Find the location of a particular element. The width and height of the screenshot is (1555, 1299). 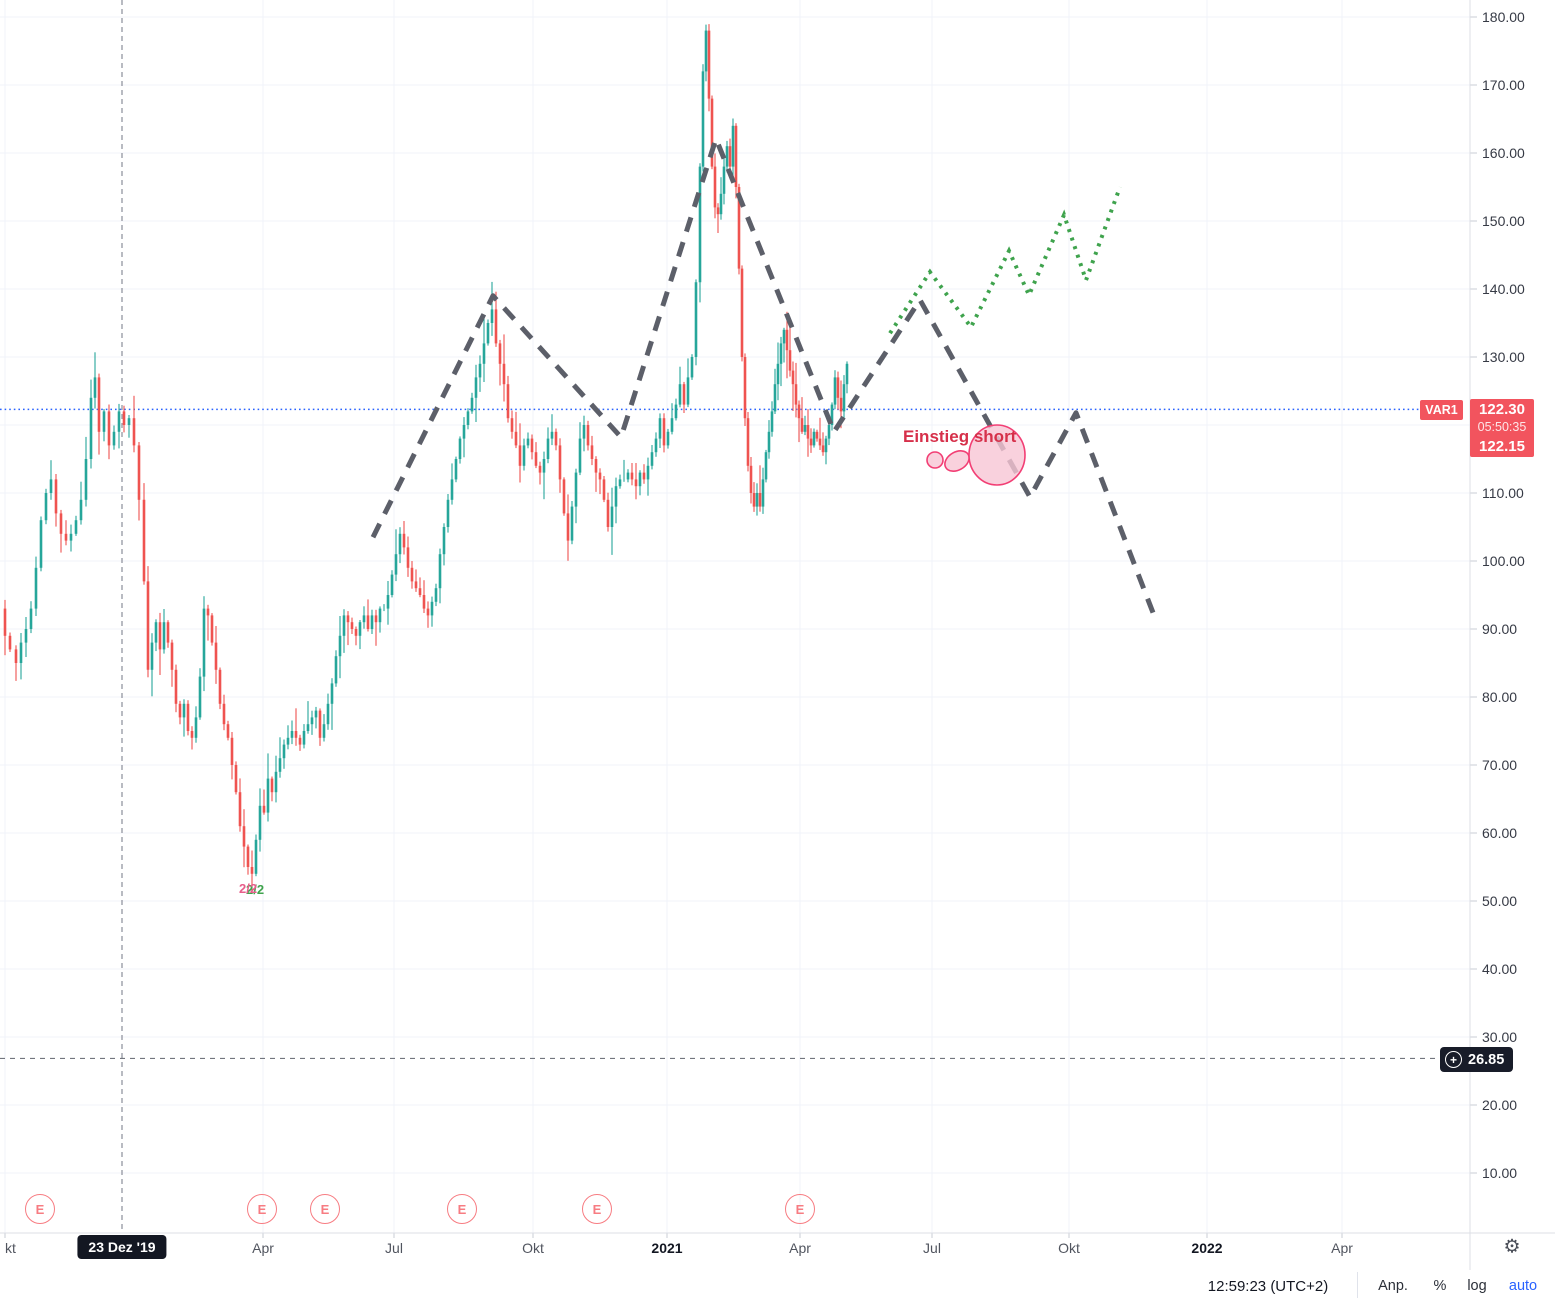

price-tick-label: 110.00 is located at coordinates (1503, 493).